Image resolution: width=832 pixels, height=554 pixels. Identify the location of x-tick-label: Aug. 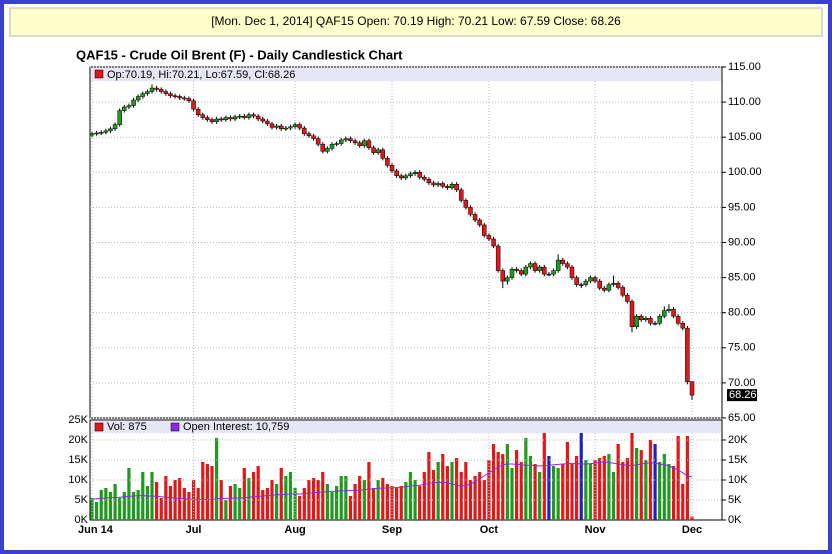
(294, 530).